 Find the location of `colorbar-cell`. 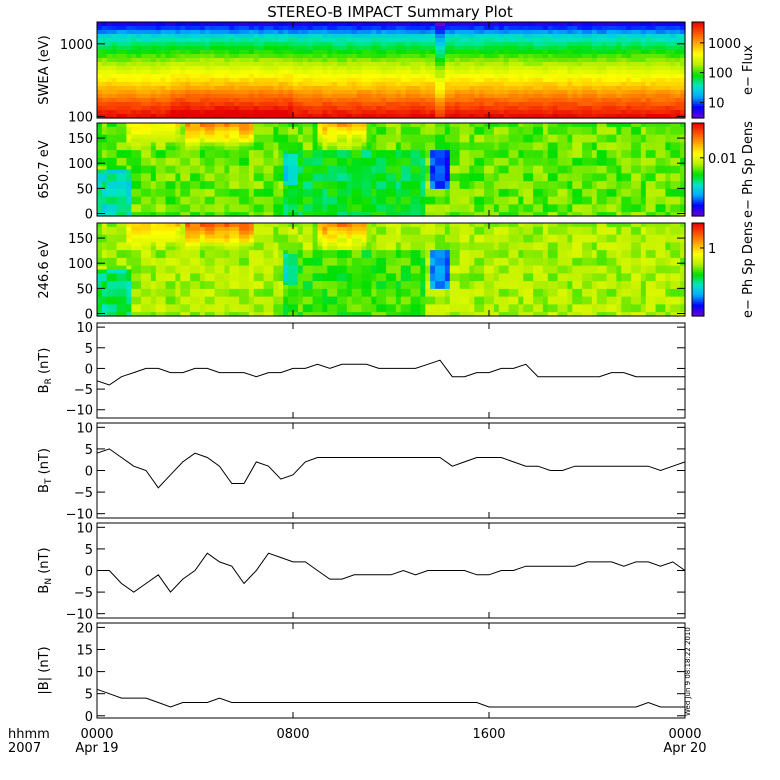

colorbar-cell is located at coordinates (698, 110).